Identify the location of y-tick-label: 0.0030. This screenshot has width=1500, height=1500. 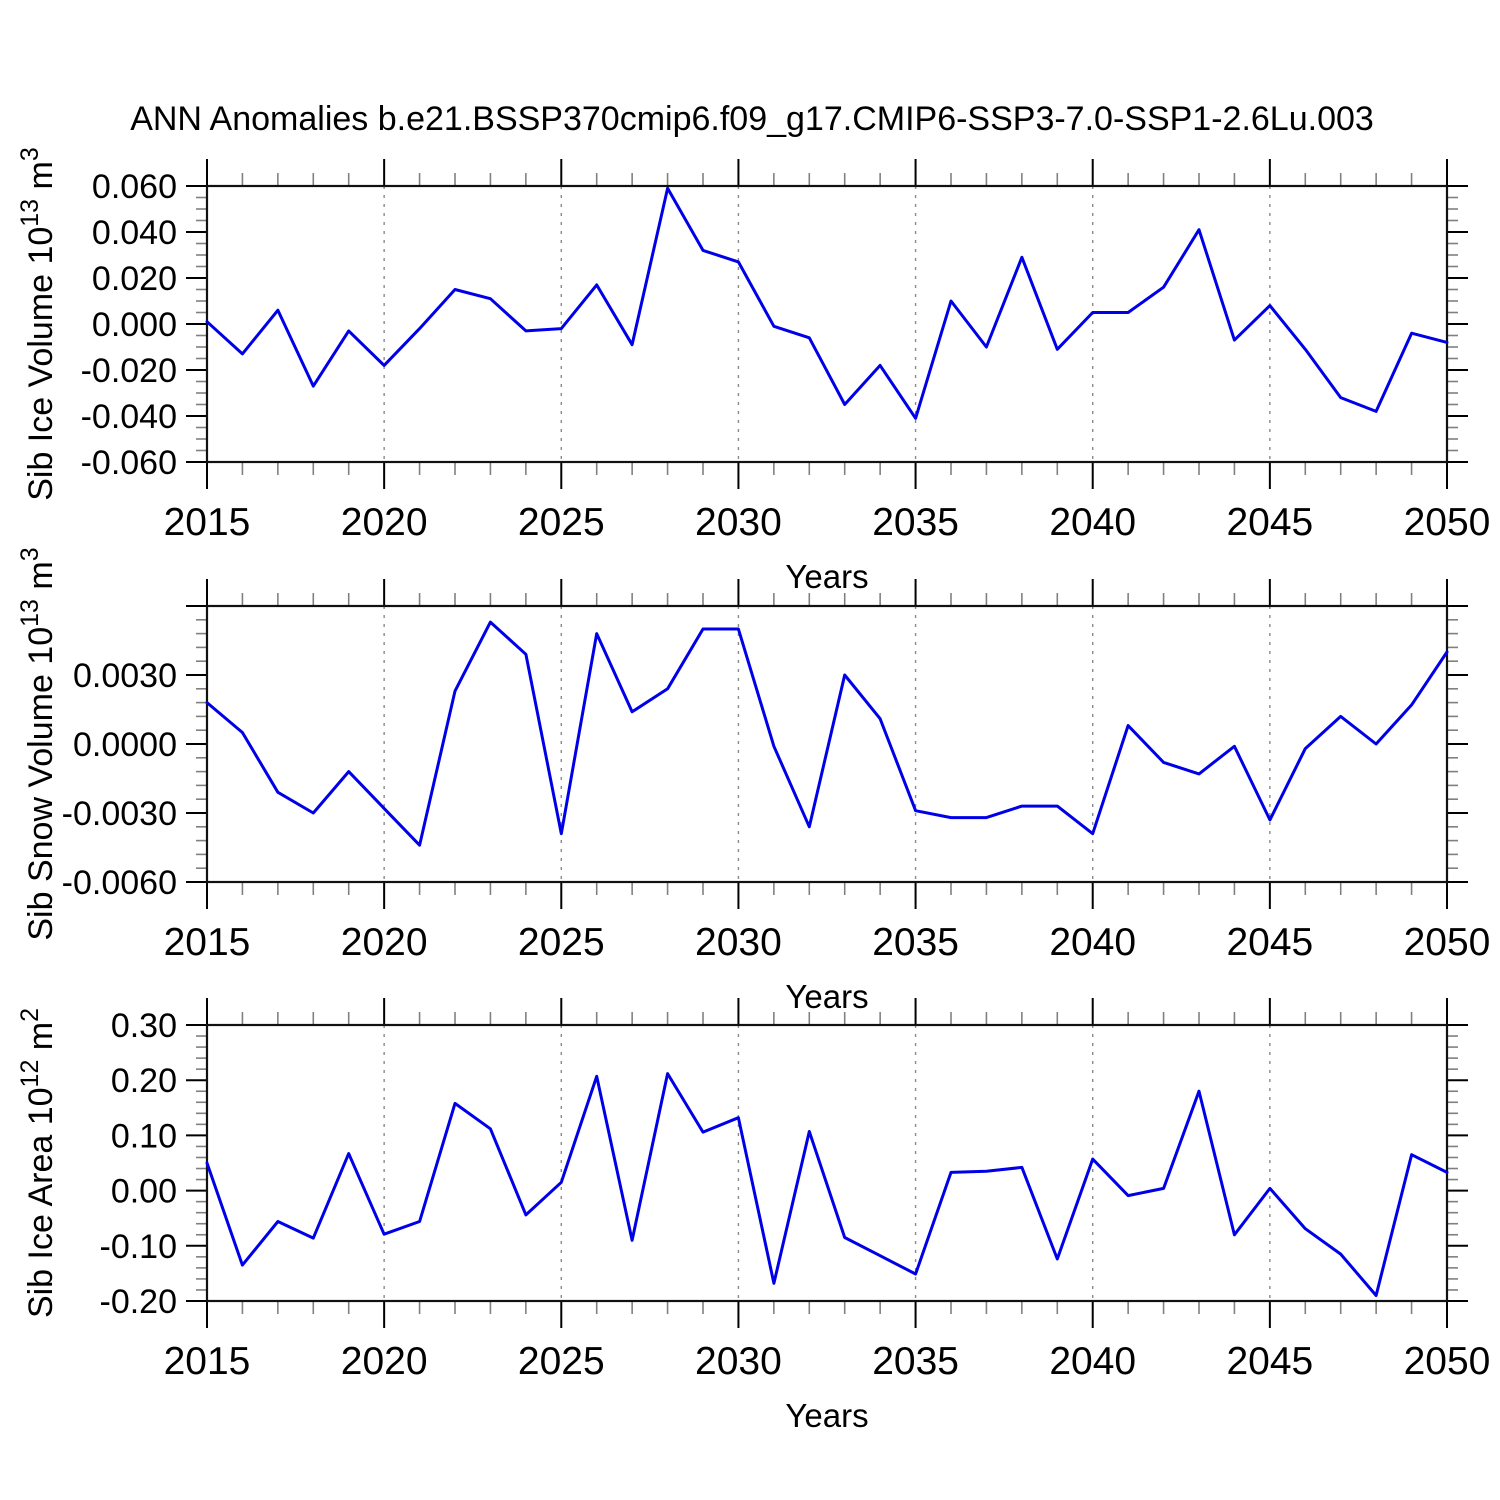
(125, 676).